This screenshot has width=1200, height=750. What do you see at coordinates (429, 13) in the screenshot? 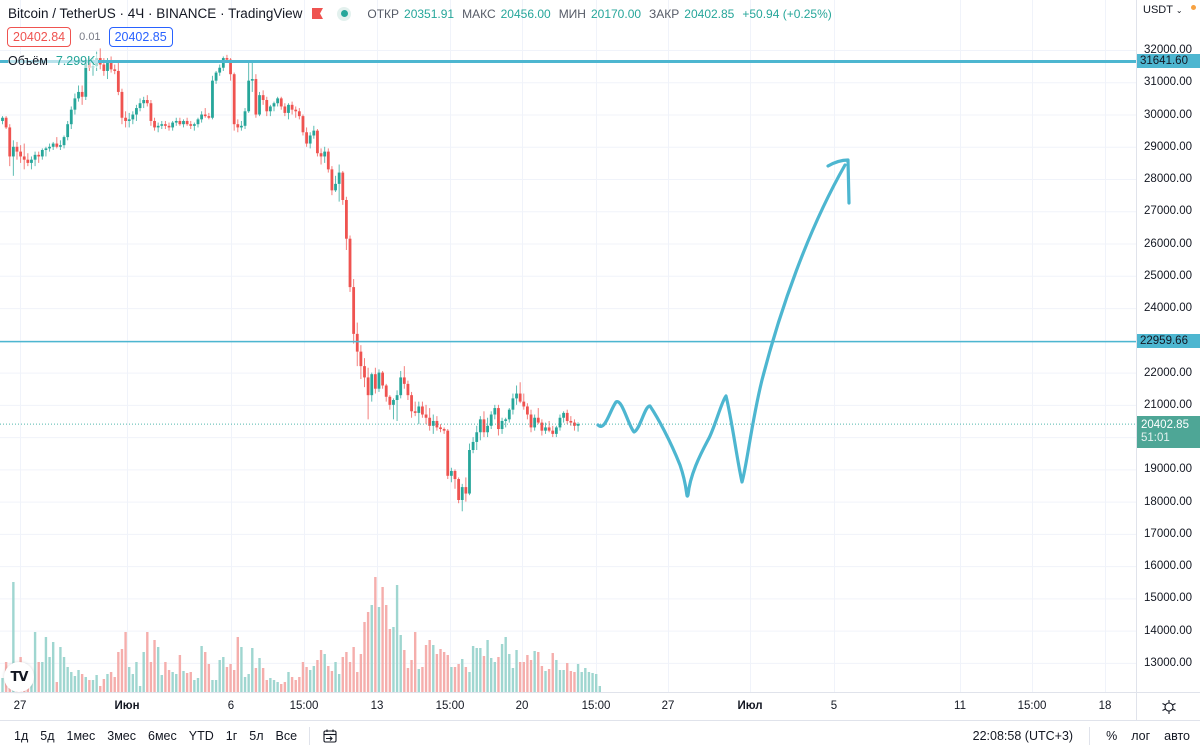
I see `open-value: 20351.91` at bounding box center [429, 13].